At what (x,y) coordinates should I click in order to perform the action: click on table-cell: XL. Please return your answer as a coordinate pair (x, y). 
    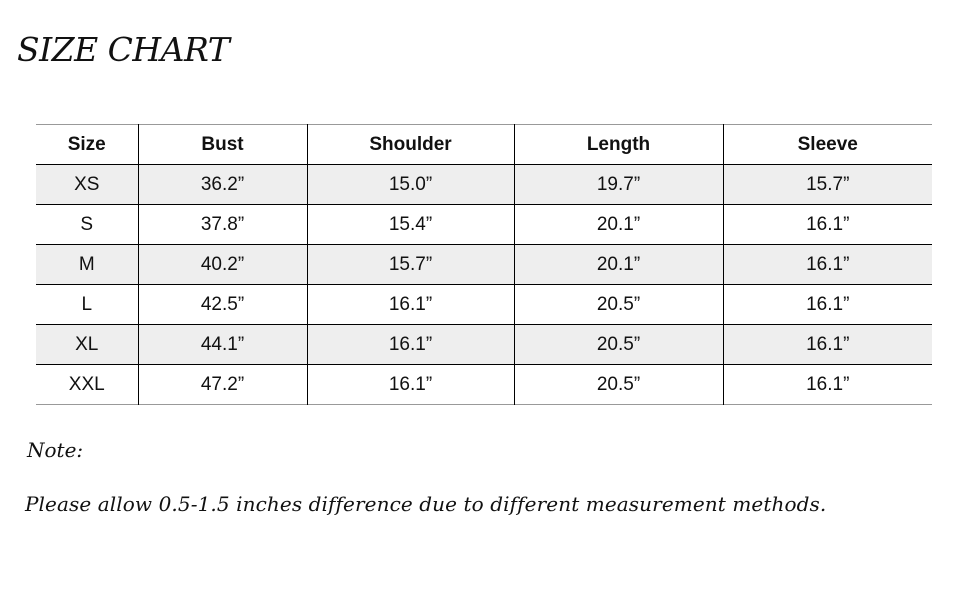
    Looking at the image, I should click on (87, 344).